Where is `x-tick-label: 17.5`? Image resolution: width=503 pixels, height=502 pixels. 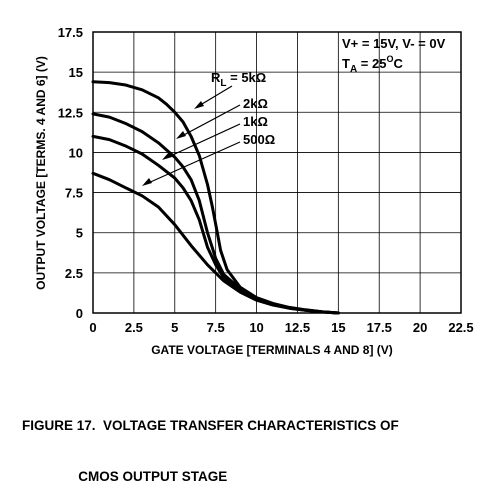 x-tick-label: 17.5 is located at coordinates (379, 327).